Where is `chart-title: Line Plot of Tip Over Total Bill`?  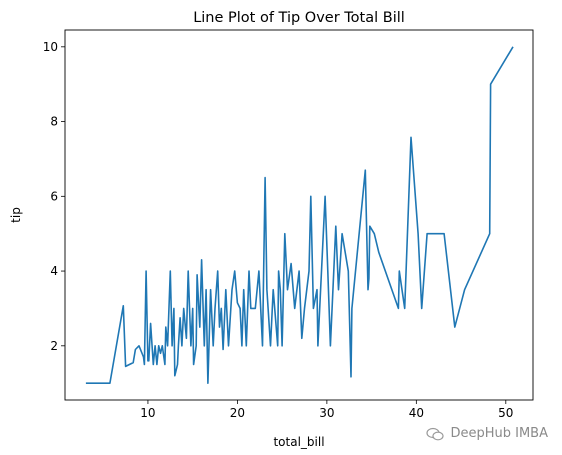
chart-title: Line Plot of Tip Over Total Bill is located at coordinates (299, 18).